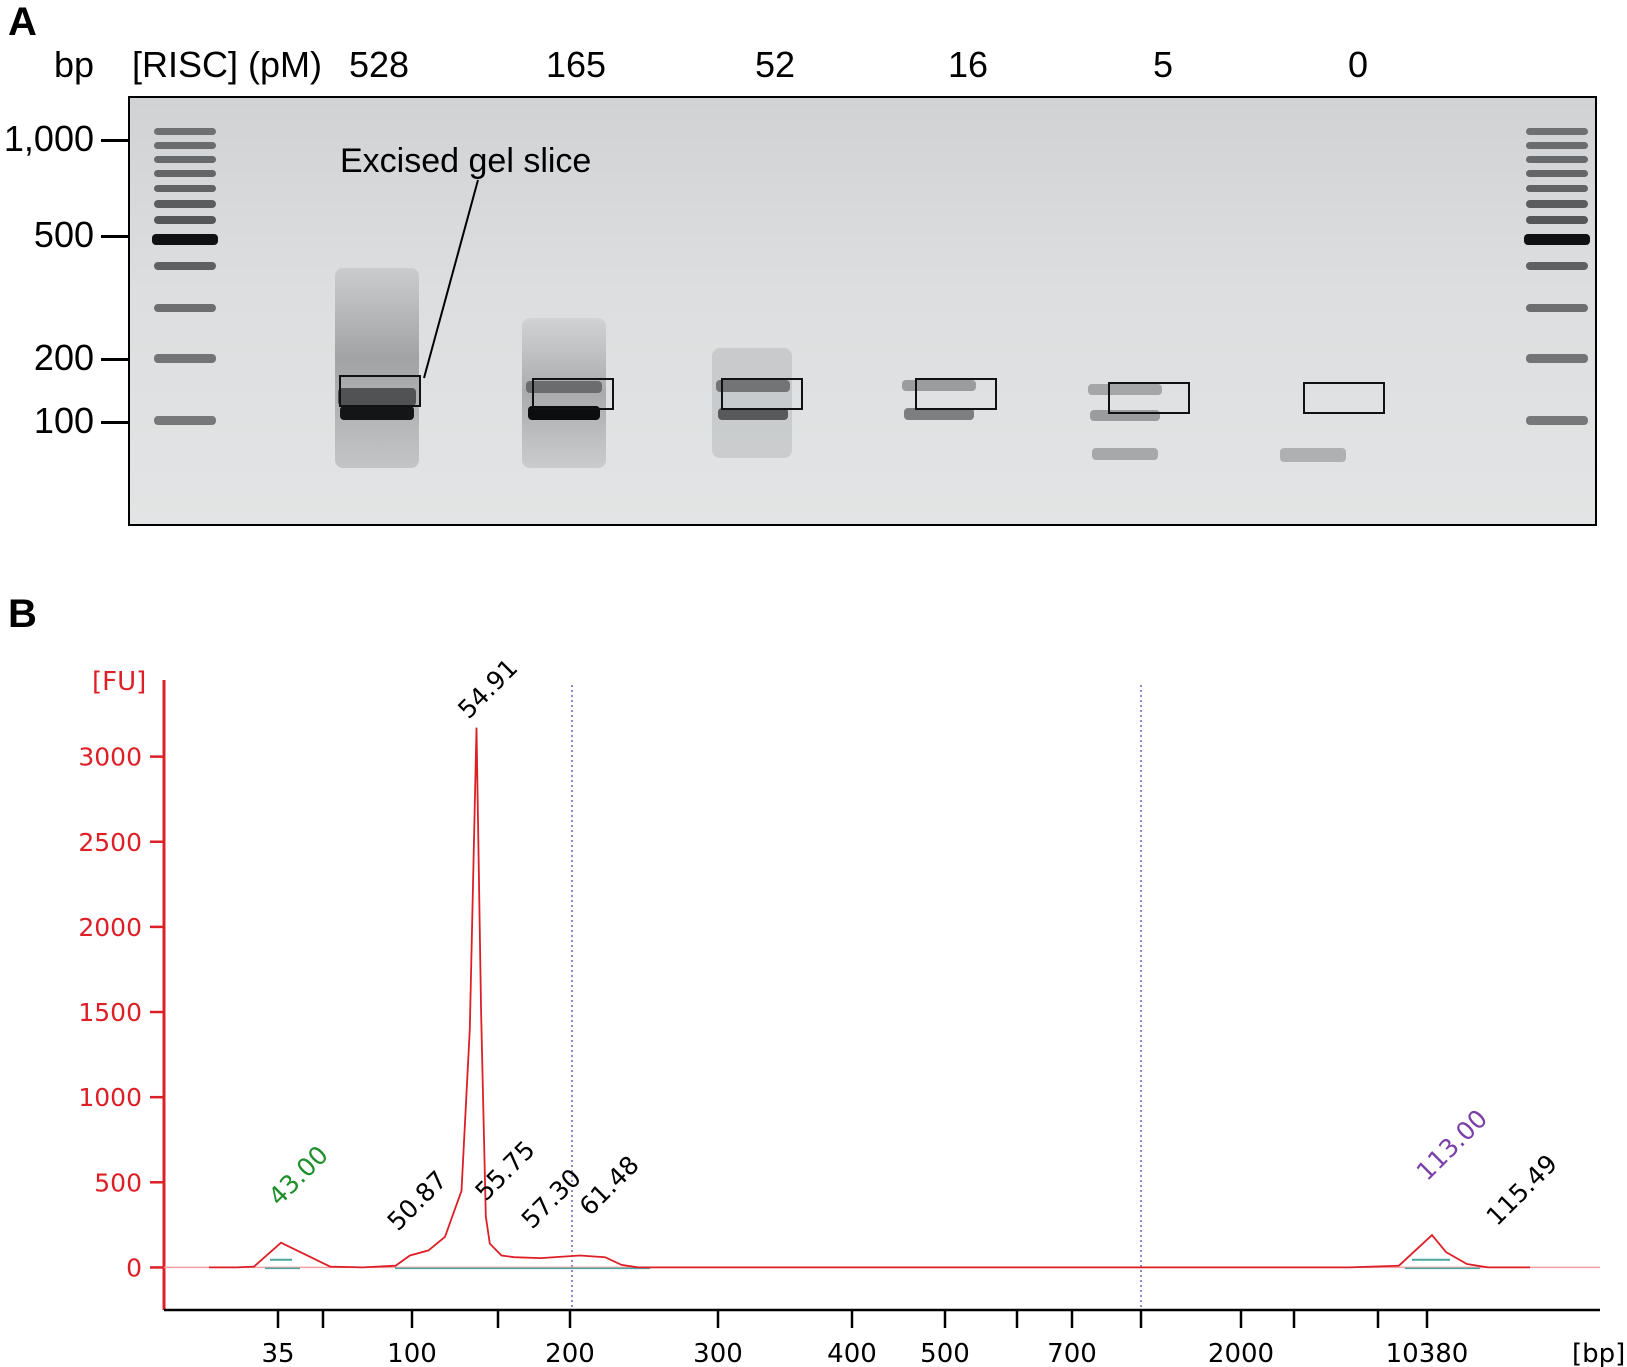 The height and width of the screenshot is (1367, 1627). Describe the element at coordinates (22, 22) in the screenshot. I see `panel-a-label: A` at that location.